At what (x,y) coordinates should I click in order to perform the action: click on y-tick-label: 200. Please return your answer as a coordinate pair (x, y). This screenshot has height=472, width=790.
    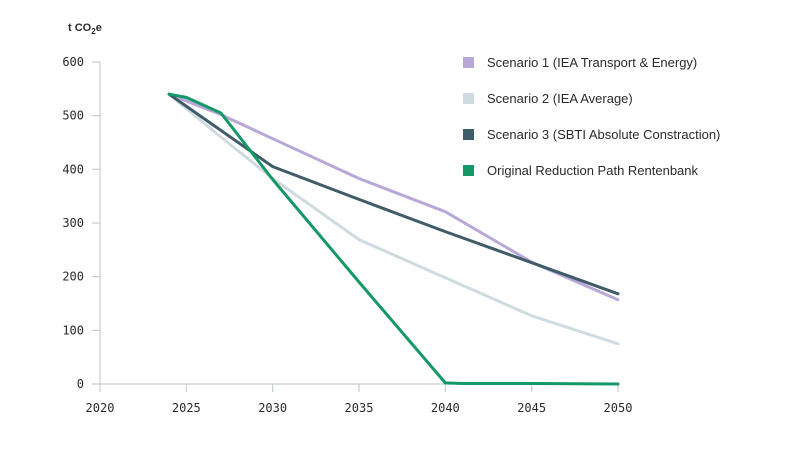
    Looking at the image, I should click on (73, 277).